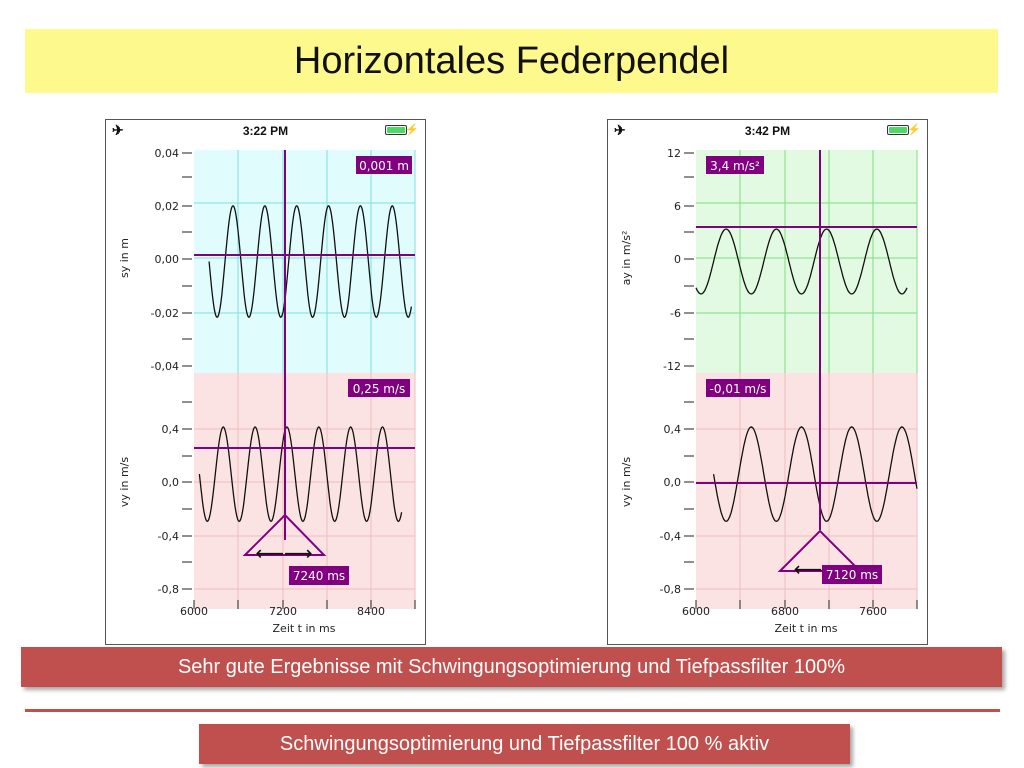 The width and height of the screenshot is (1024, 768). What do you see at coordinates (167, 153) in the screenshot?
I see `y-tick-label: 0,04` at bounding box center [167, 153].